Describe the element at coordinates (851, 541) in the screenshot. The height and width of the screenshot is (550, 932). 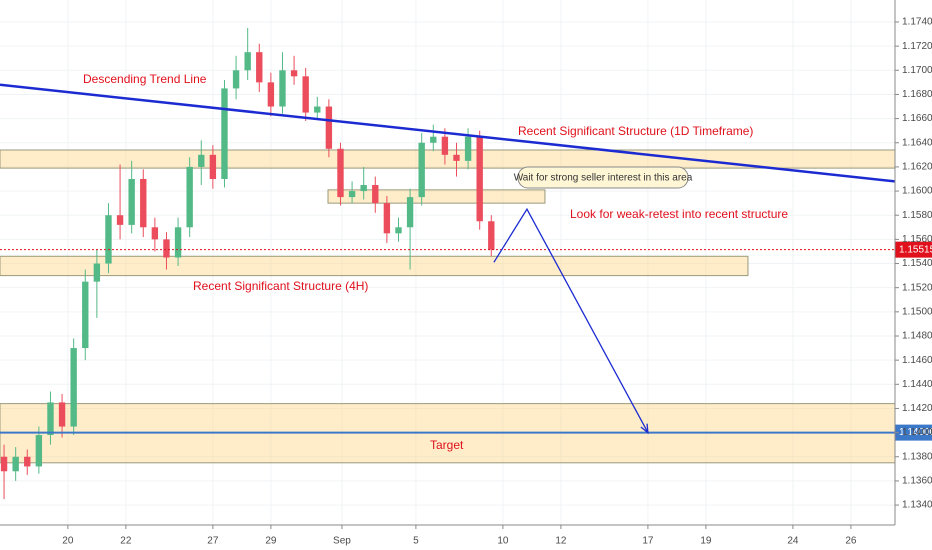
I see `x-tick-label: 26` at that location.